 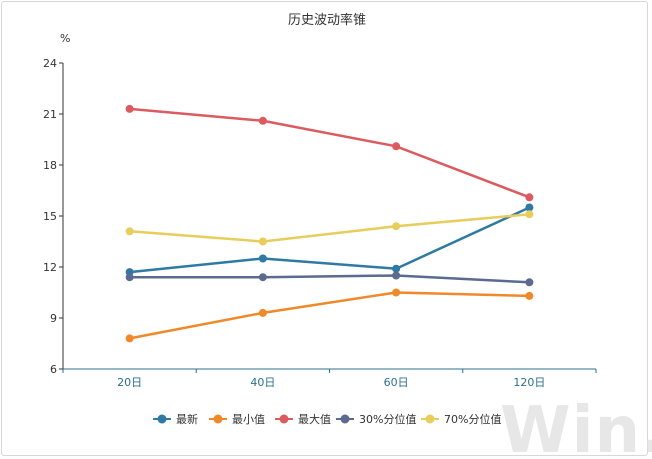 I want to click on legend-label: 最小值, so click(x=248, y=419).